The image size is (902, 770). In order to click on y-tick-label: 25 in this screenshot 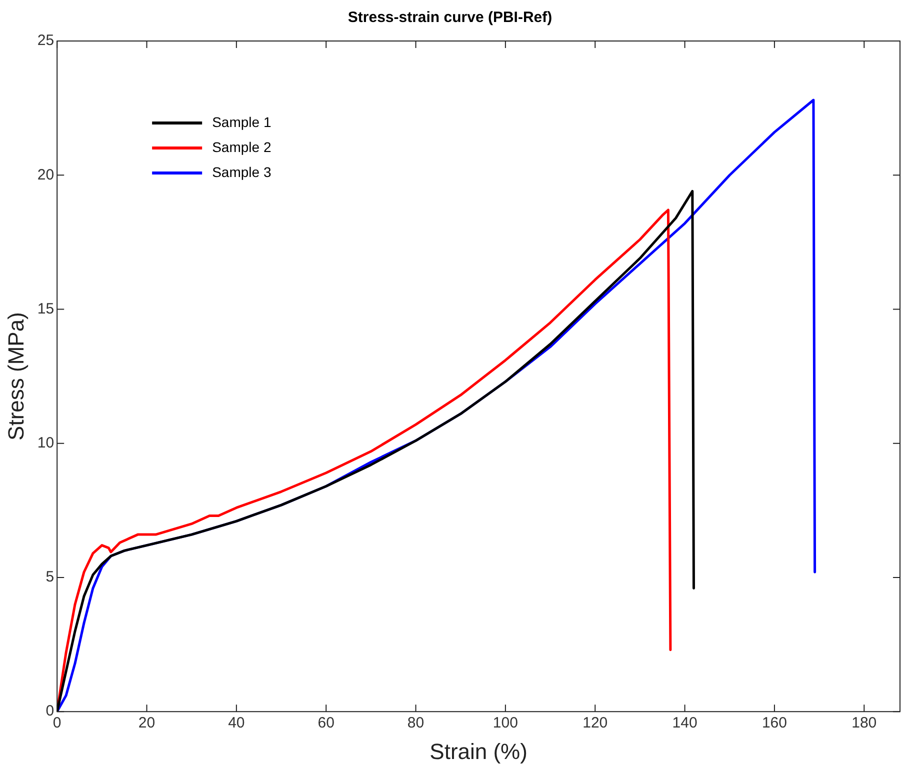, I will do `click(45, 41)`.